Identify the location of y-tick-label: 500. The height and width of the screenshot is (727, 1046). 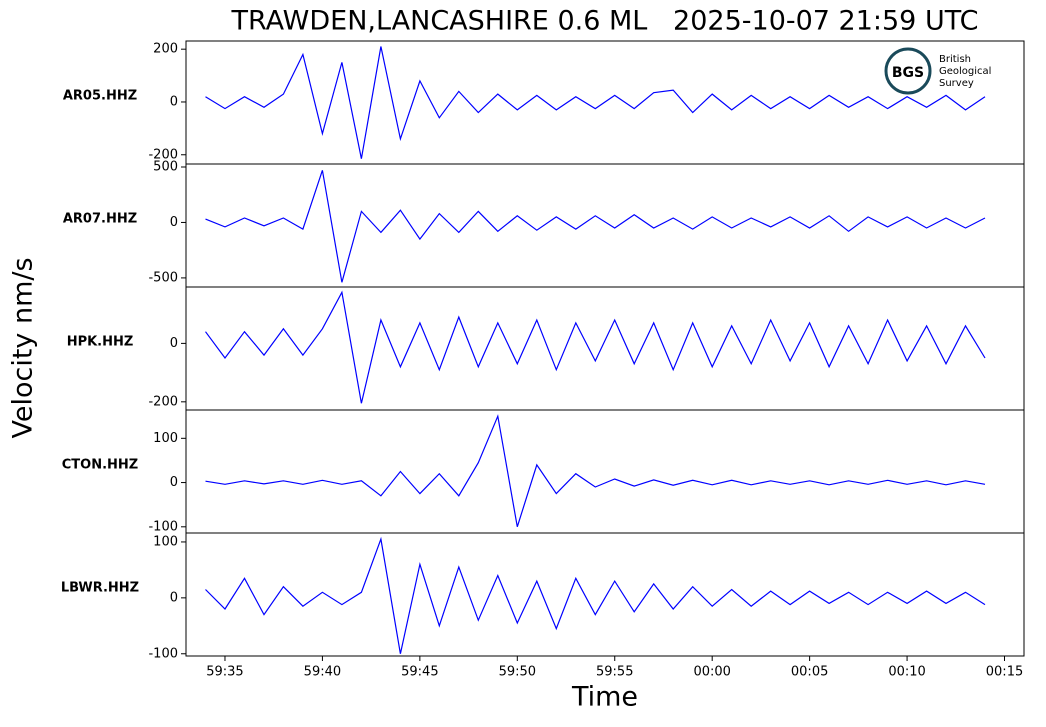
(165, 166).